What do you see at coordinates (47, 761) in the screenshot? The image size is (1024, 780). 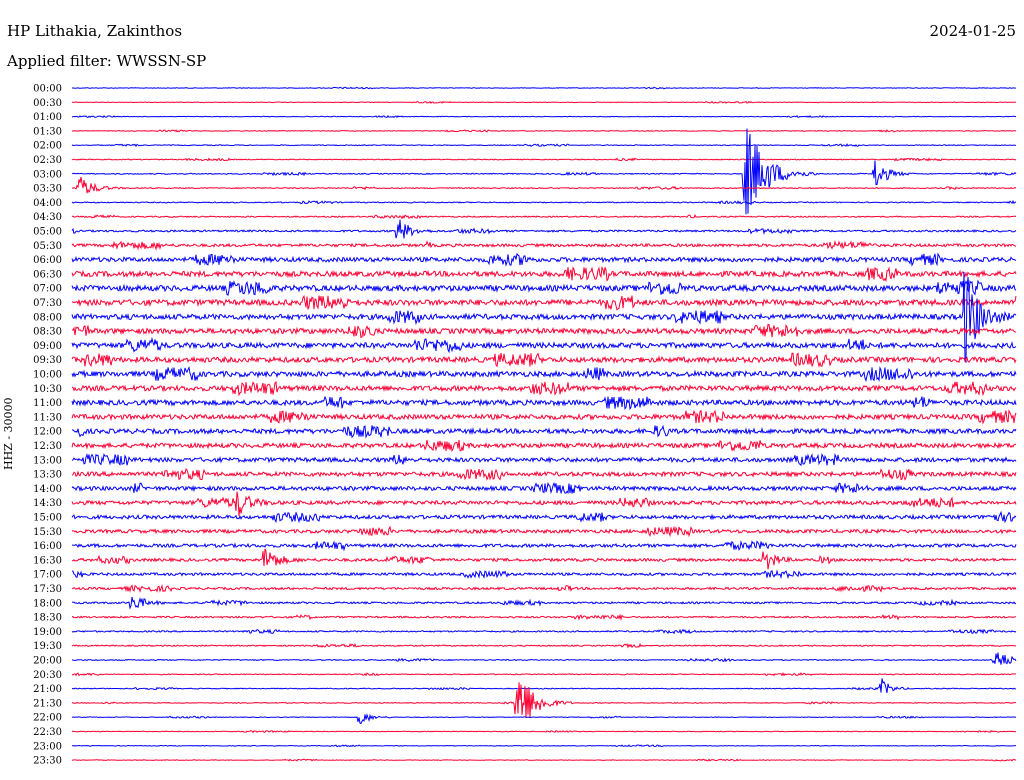 I see `time-tick-label: 23:30` at bounding box center [47, 761].